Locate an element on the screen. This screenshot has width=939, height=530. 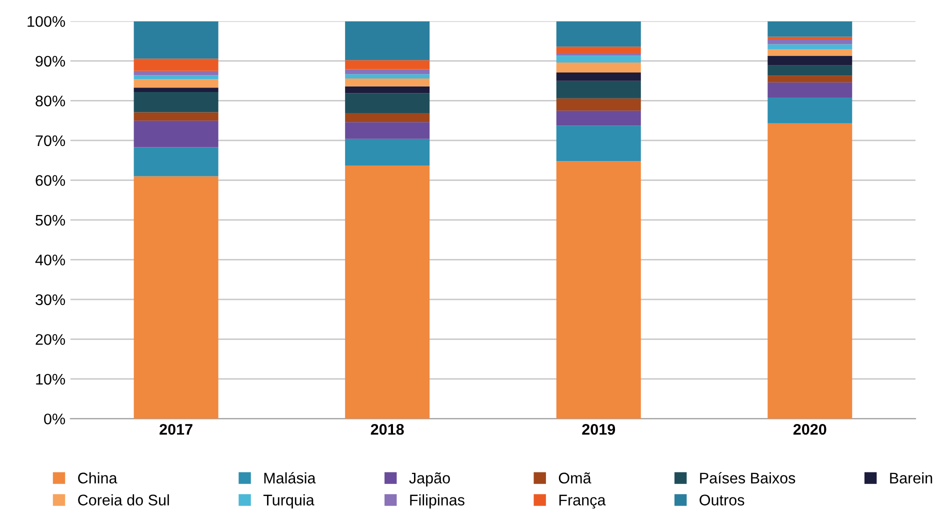
y-tick-label: 80% is located at coordinates (51, 101).